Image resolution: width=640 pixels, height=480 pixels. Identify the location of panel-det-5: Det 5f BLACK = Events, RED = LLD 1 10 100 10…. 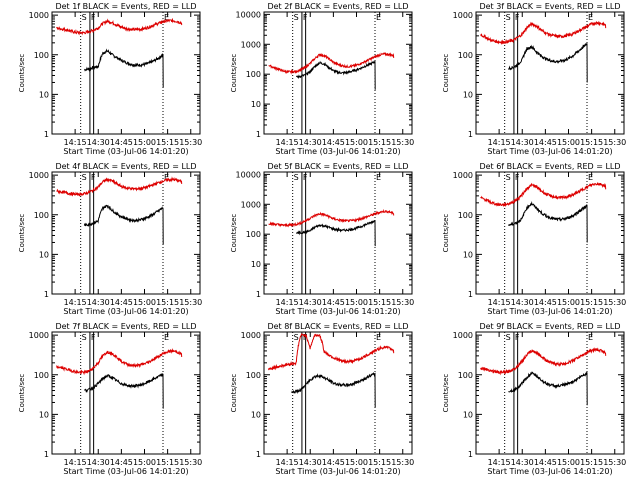
(322, 239).